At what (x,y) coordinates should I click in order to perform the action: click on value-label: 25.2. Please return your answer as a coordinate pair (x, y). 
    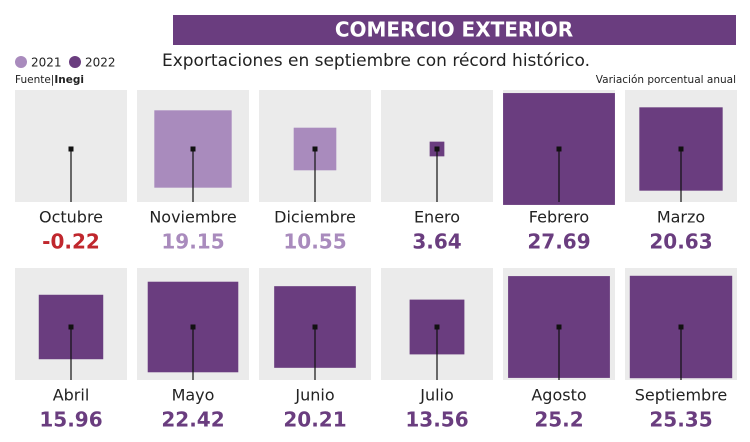
    Looking at the image, I should click on (558, 420).